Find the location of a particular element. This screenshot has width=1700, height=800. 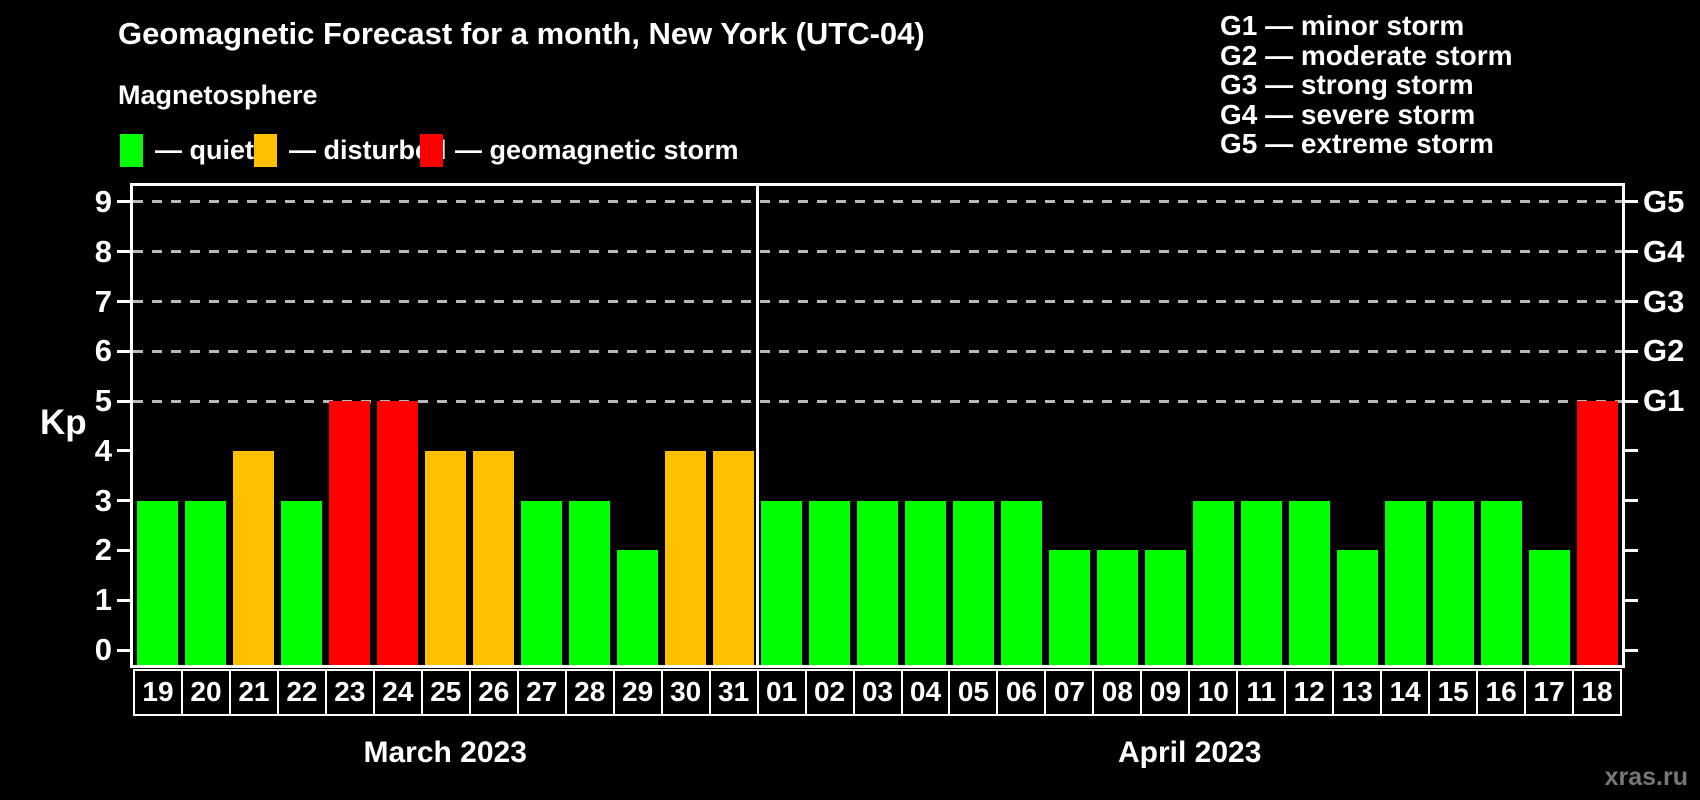

day-cell-29: 29 is located at coordinates (637, 692).